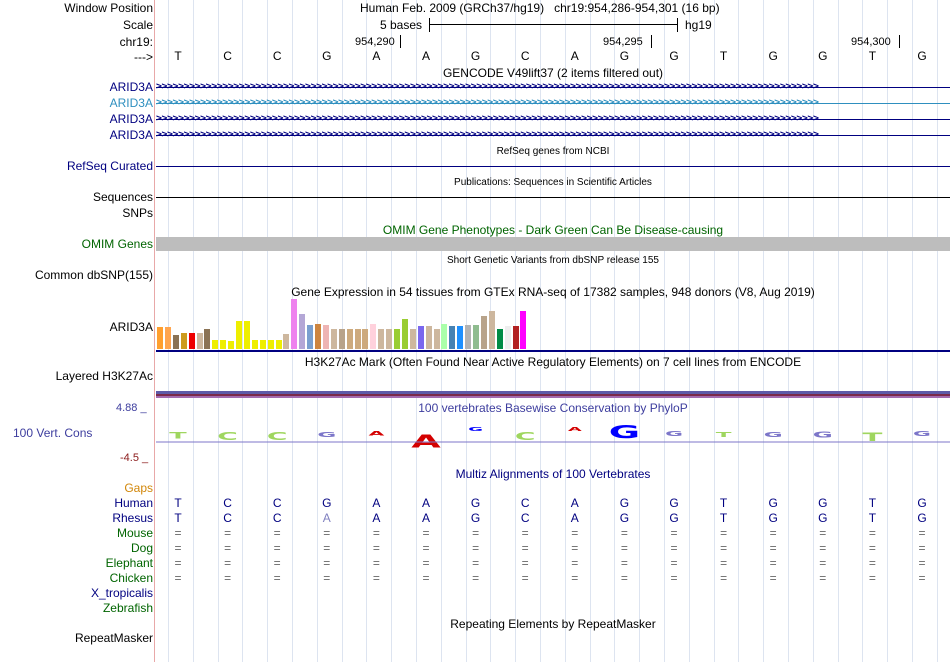  I want to click on species-label: Mouse, so click(134, 533).